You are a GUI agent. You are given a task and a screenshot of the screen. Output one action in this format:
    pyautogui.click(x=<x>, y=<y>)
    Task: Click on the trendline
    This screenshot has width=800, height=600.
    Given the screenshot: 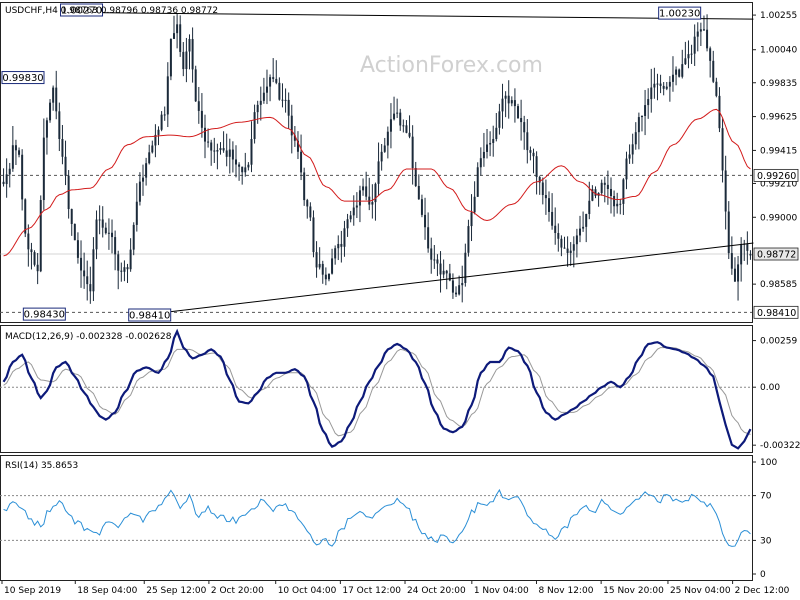 What is the action you would take?
    pyautogui.click(x=425, y=16)
    